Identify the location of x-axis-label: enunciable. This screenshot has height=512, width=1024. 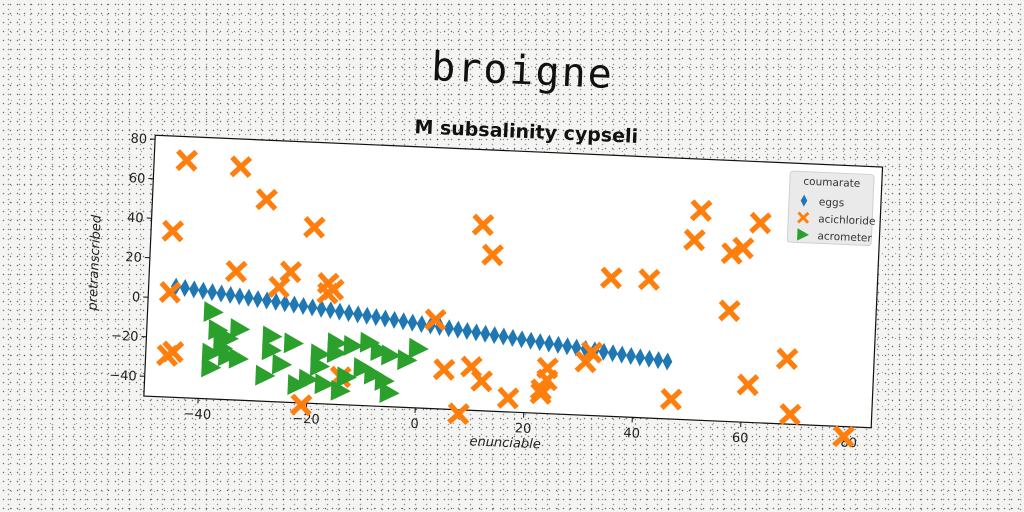
(505, 443).